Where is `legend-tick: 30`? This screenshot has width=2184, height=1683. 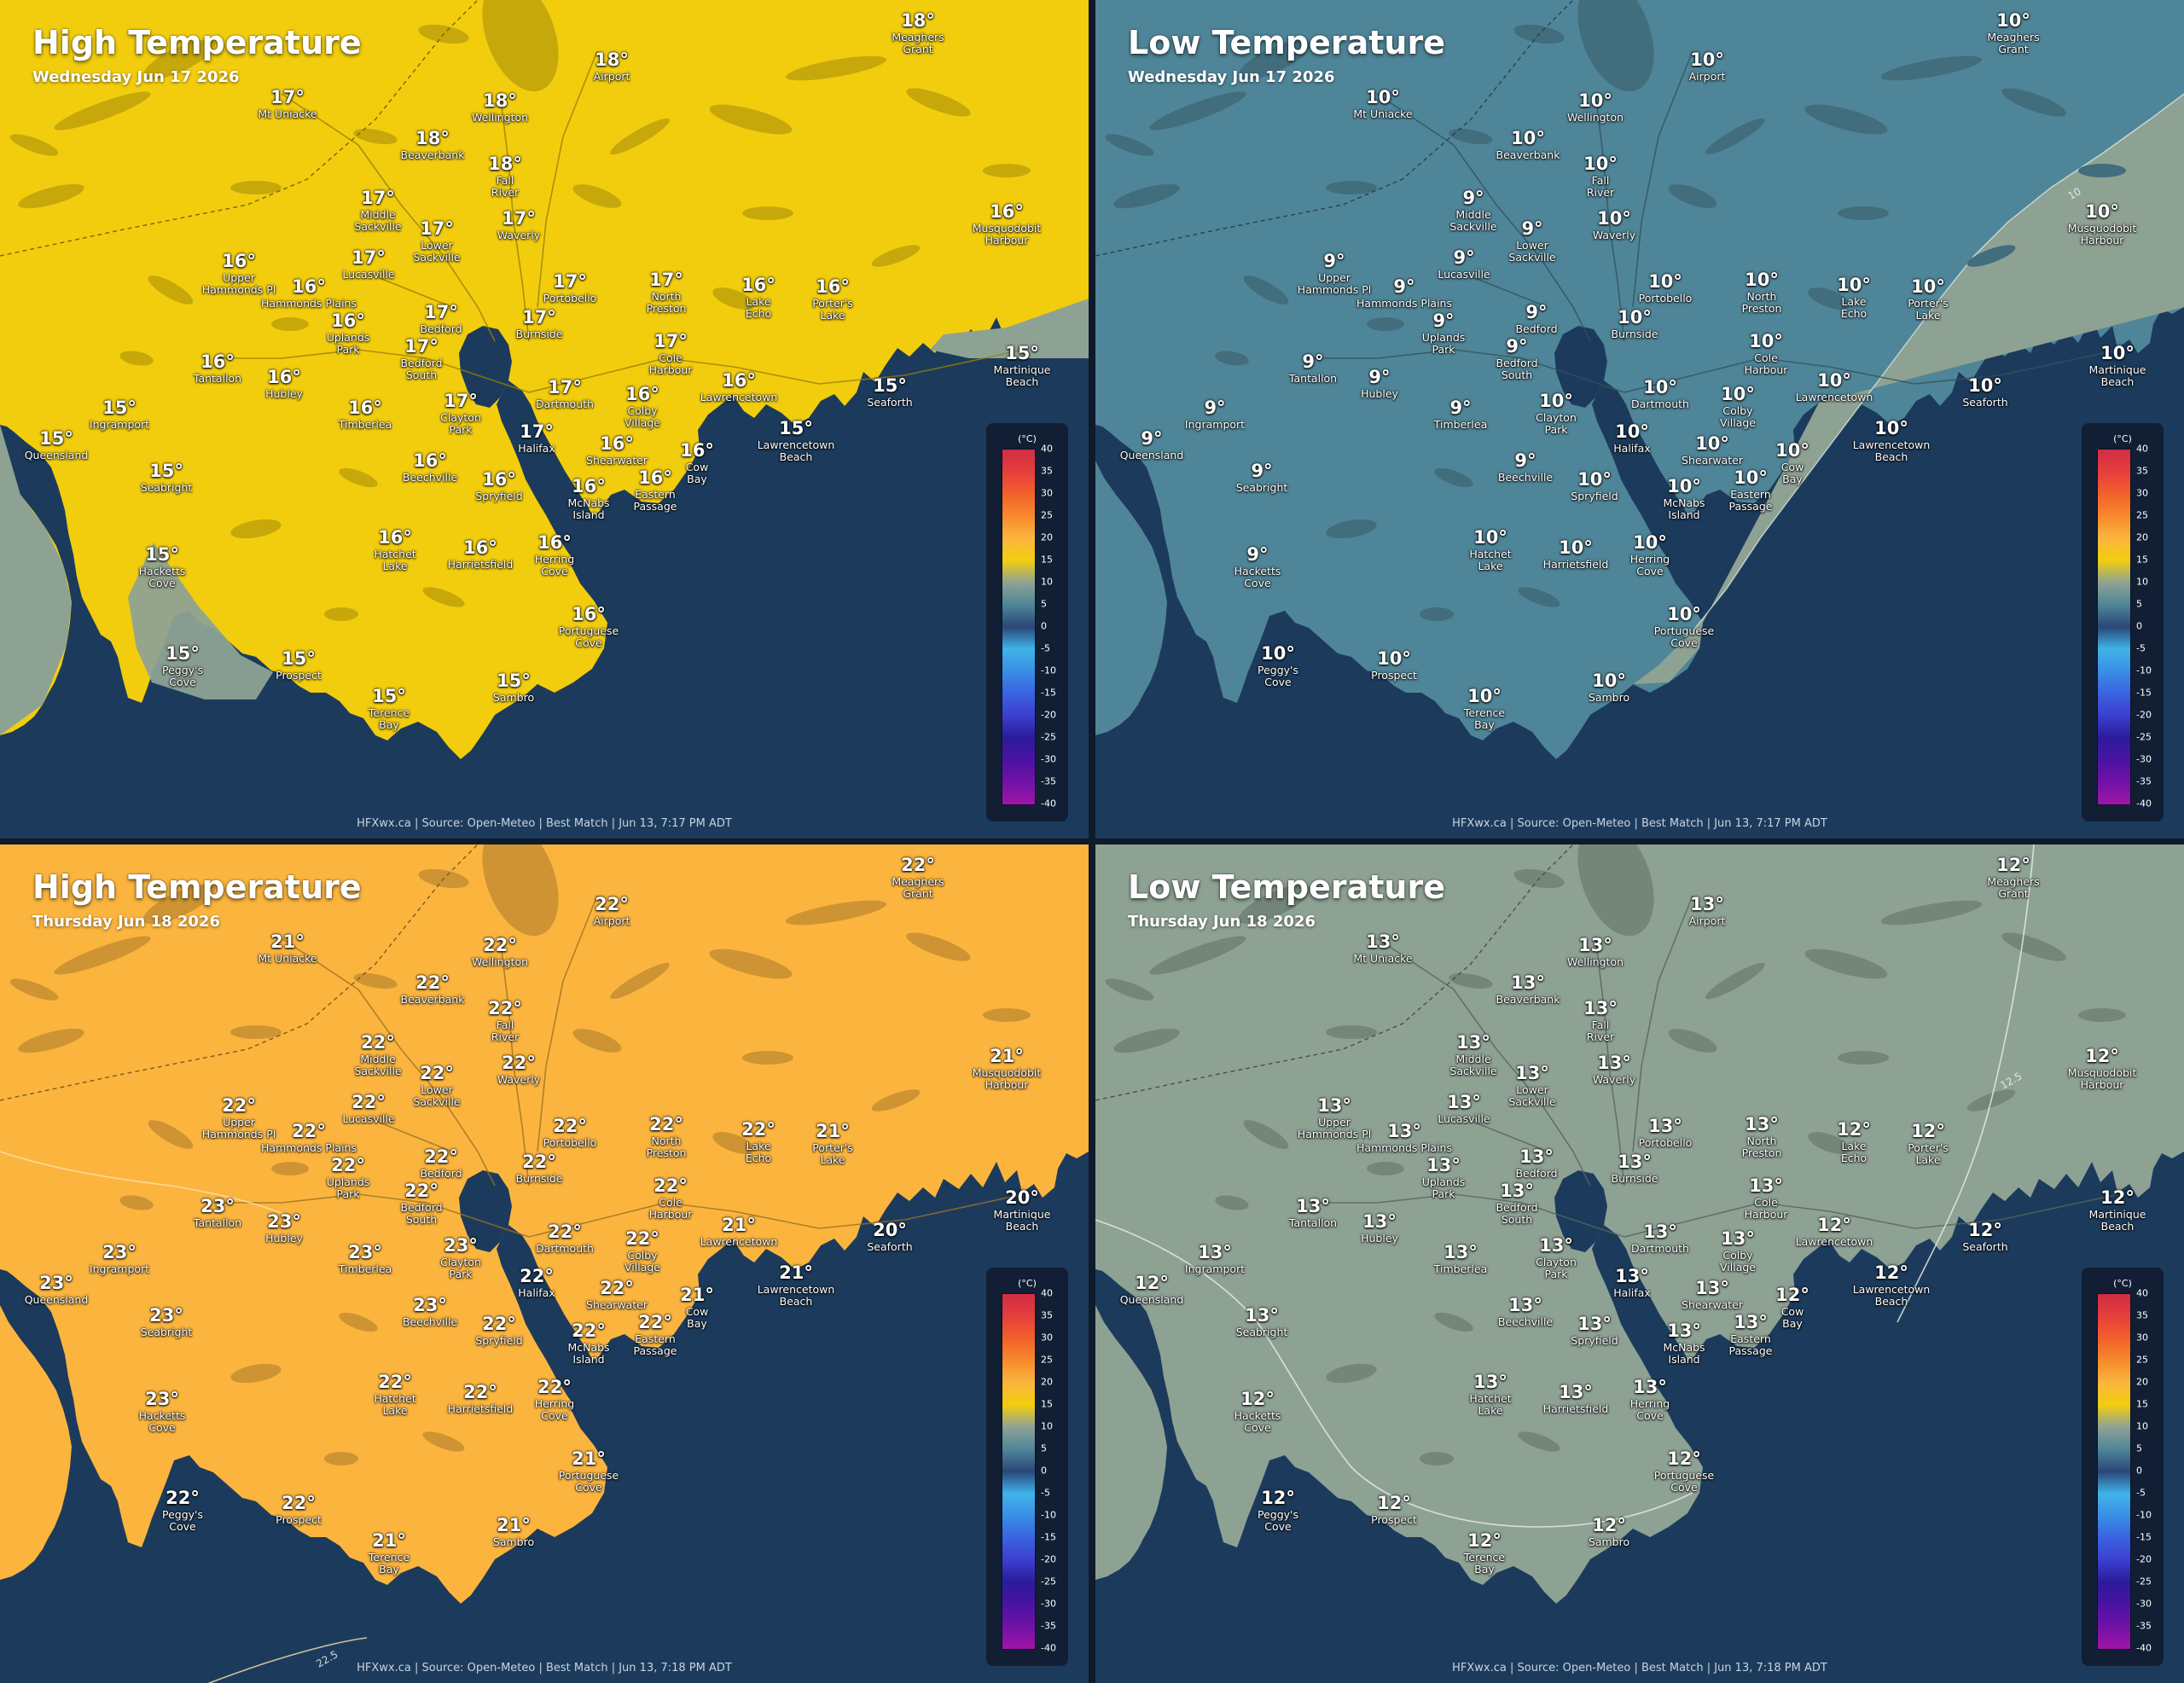 legend-tick: 30 is located at coordinates (2142, 1337).